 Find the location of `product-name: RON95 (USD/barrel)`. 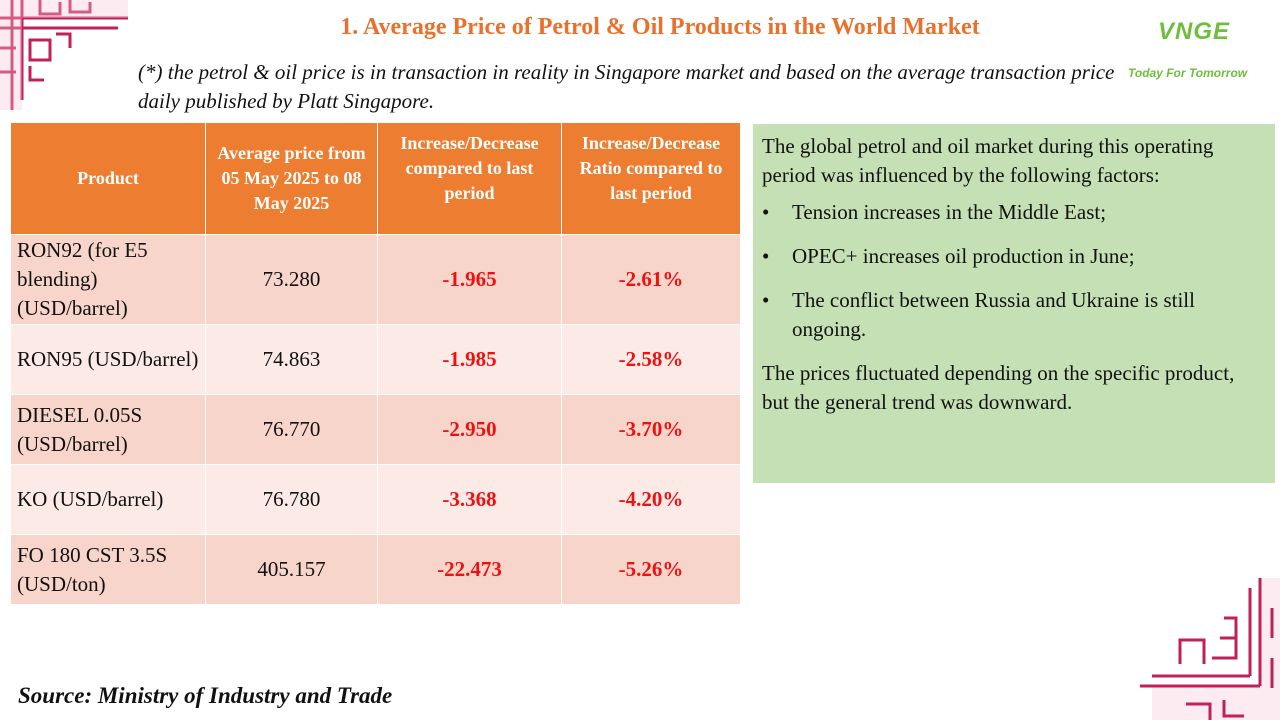

product-name: RON95 (USD/barrel) is located at coordinates (108, 359).